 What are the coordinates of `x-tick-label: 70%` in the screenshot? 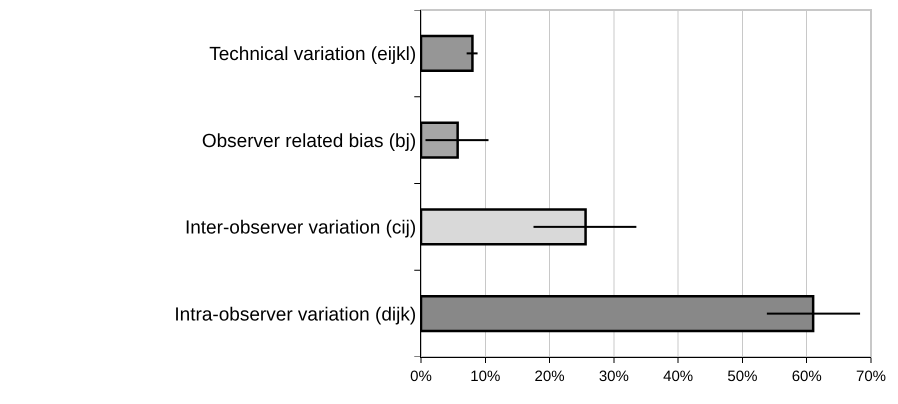 It's located at (871, 376).